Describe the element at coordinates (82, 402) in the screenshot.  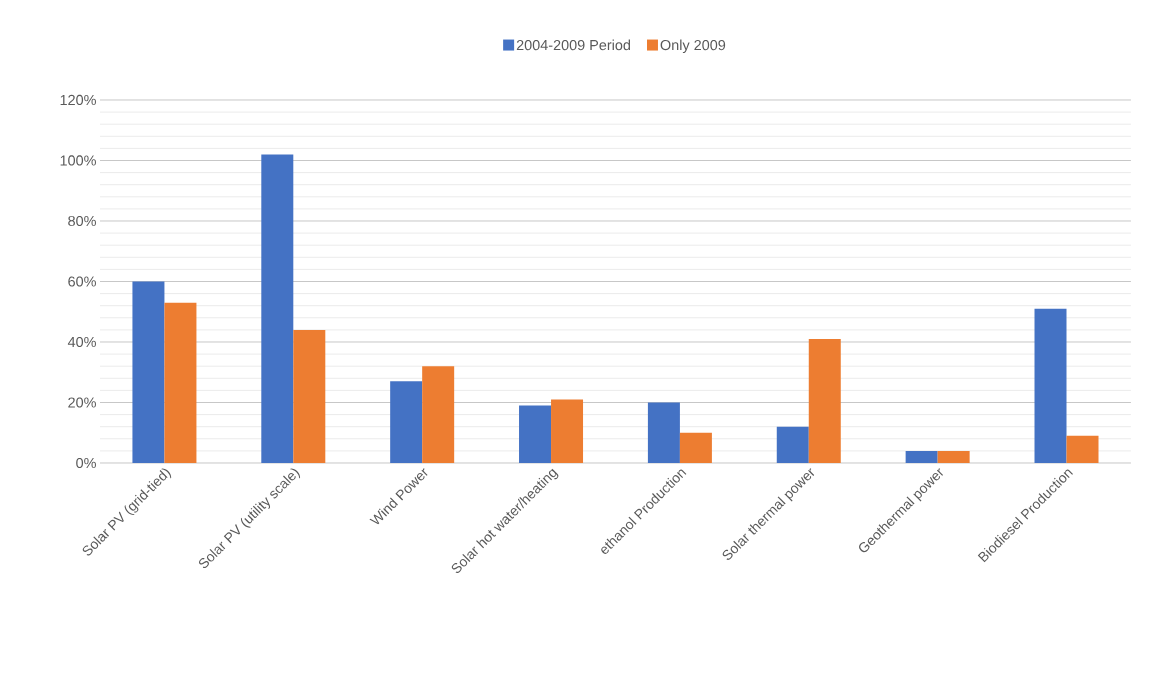
I see `y-tick-label: 20%` at that location.